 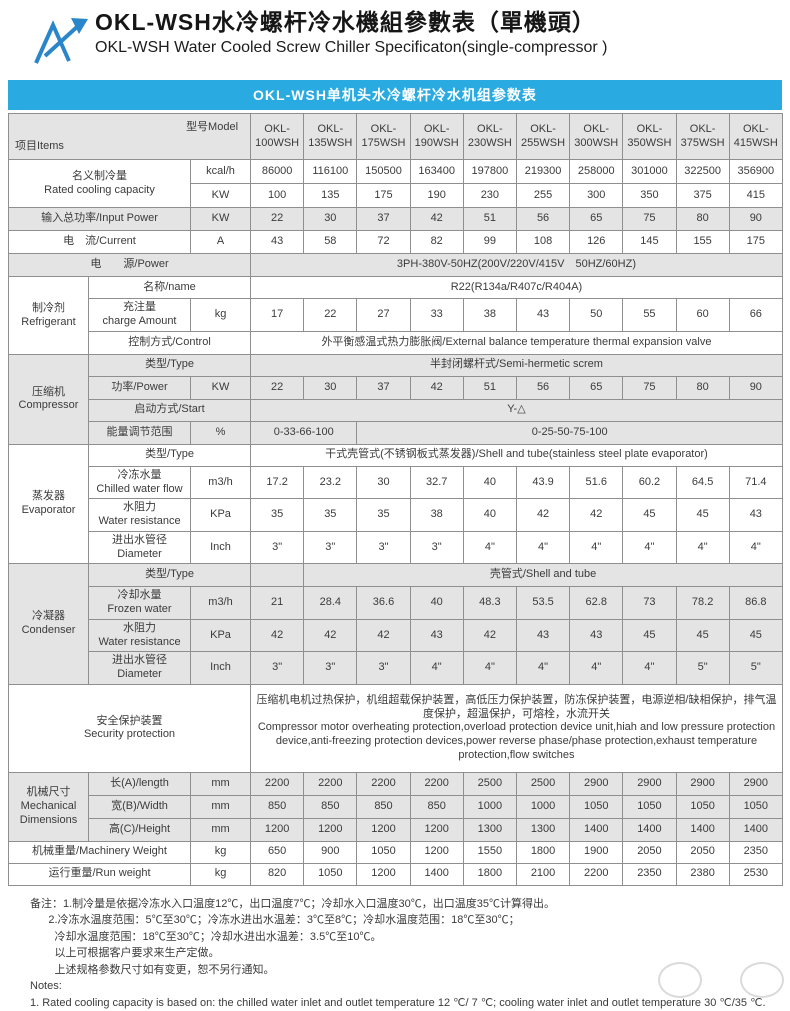 I want to click on value-cell: 230, so click(x=489, y=196).